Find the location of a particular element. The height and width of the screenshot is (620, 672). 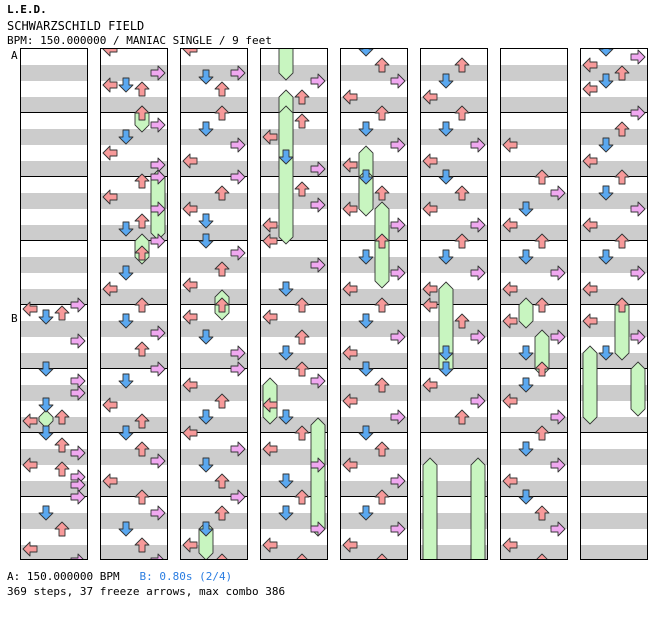

freeze-arrow-left is located at coordinates (590, 385).